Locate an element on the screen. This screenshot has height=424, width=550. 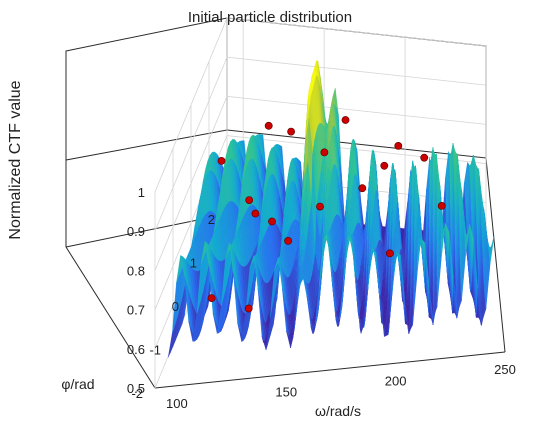
x-axis-line is located at coordinates (330, 370).